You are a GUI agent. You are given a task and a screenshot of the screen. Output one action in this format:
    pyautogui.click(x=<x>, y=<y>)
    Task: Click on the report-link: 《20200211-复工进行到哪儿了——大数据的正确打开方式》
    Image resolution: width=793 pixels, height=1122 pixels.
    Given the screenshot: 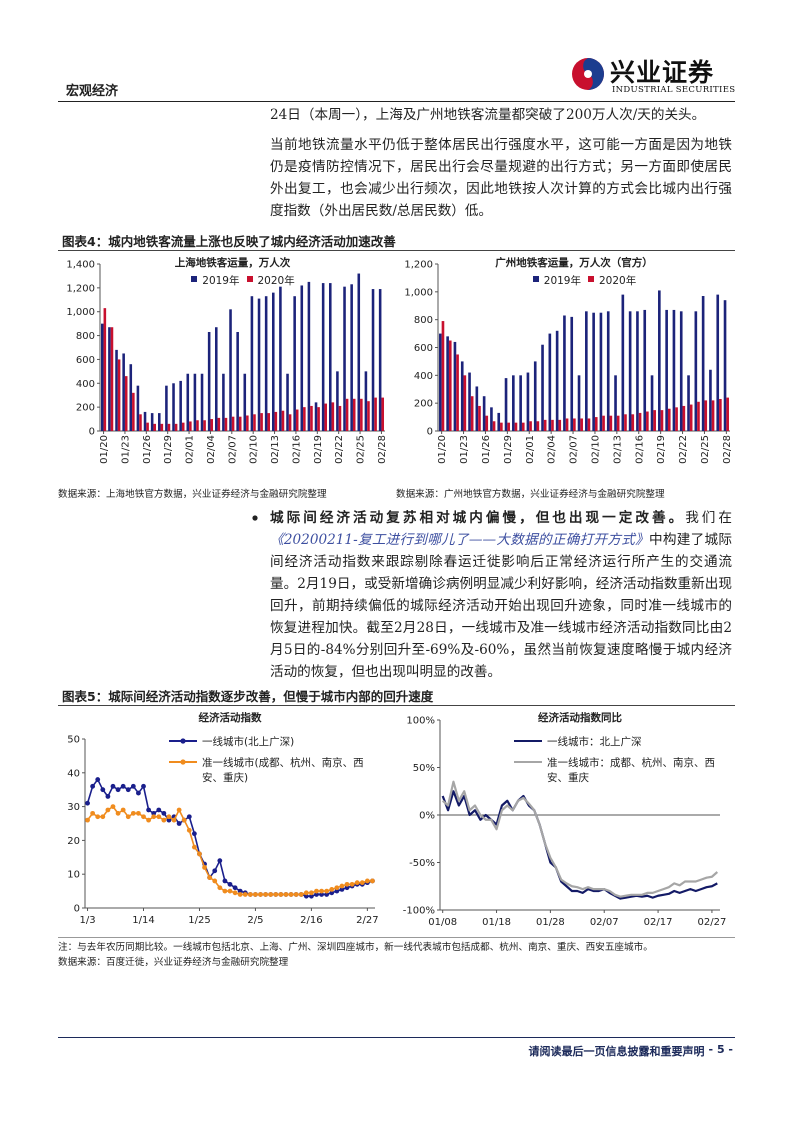 What is the action you would take?
    pyautogui.click(x=460, y=540)
    